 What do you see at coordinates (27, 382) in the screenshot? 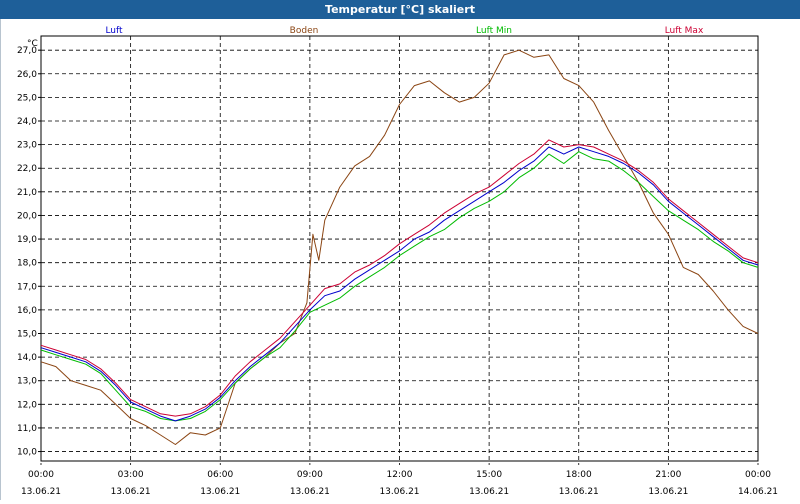
I see `y-tick-label: 13,0` at bounding box center [27, 382].